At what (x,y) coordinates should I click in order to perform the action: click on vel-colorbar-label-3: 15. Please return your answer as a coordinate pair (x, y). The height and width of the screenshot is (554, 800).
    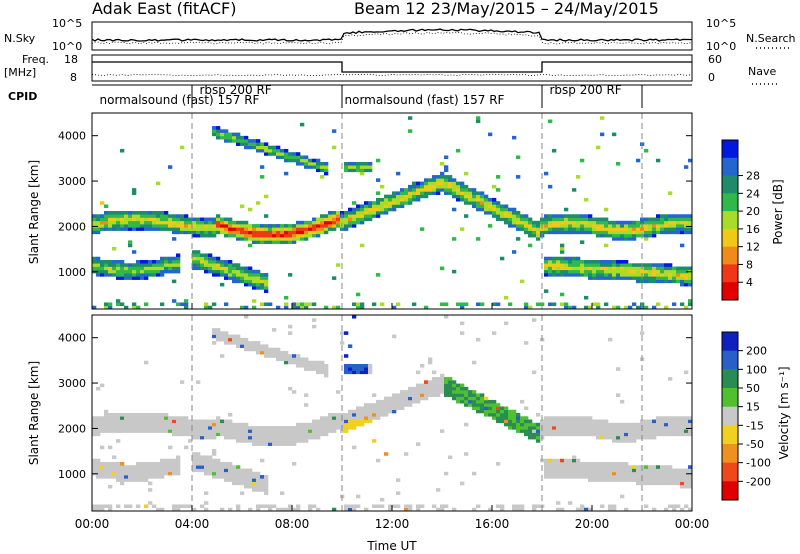
    Looking at the image, I should click on (753, 407).